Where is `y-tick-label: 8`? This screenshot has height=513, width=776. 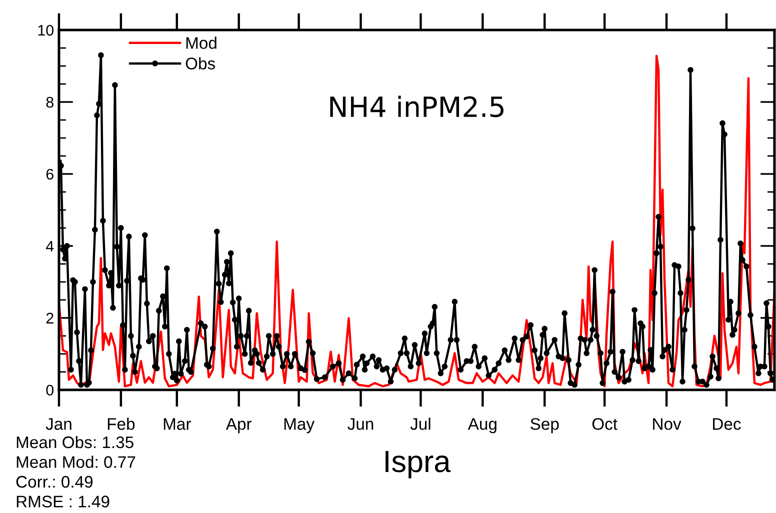
y-tick-label: 8 is located at coordinates (50, 102).